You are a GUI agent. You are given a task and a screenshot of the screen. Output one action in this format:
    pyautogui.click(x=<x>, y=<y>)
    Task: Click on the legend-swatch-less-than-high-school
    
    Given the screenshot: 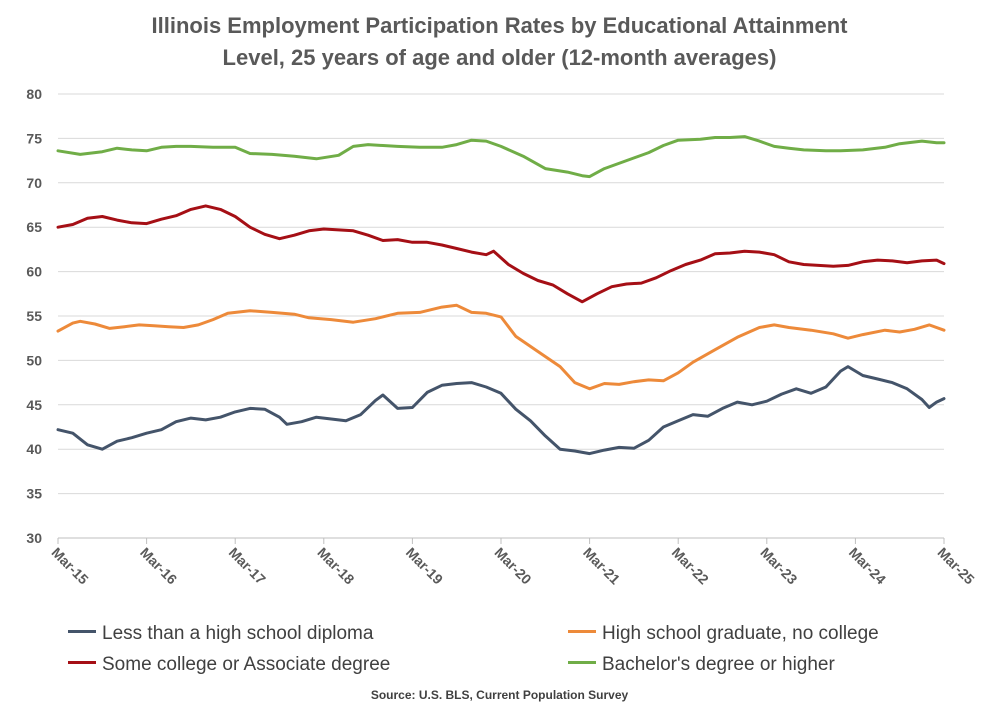 What is the action you would take?
    pyautogui.click(x=82, y=632)
    